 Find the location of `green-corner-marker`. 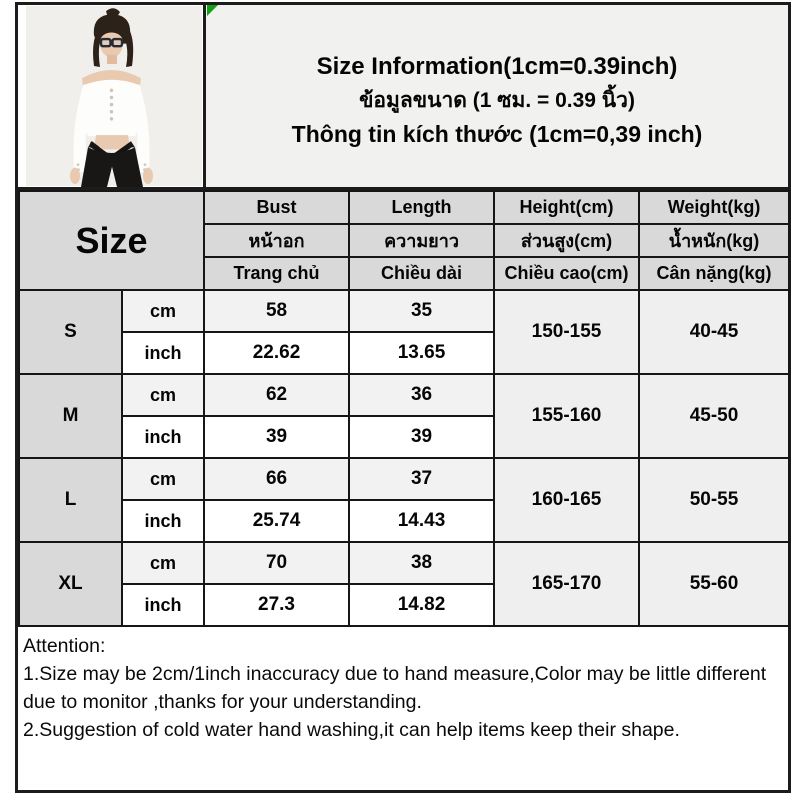

green-corner-marker is located at coordinates (212, 10).